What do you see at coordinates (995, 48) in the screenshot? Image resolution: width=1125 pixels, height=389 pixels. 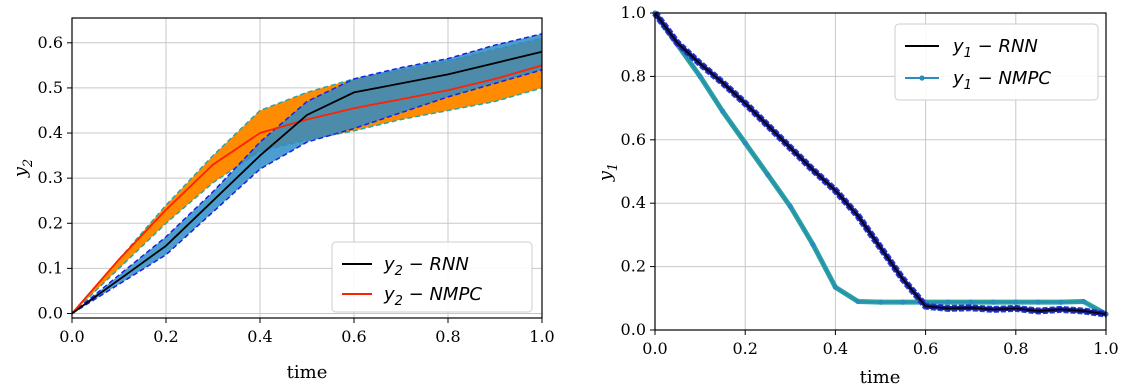 I see `legend-label: y1 − RNN` at bounding box center [995, 48].